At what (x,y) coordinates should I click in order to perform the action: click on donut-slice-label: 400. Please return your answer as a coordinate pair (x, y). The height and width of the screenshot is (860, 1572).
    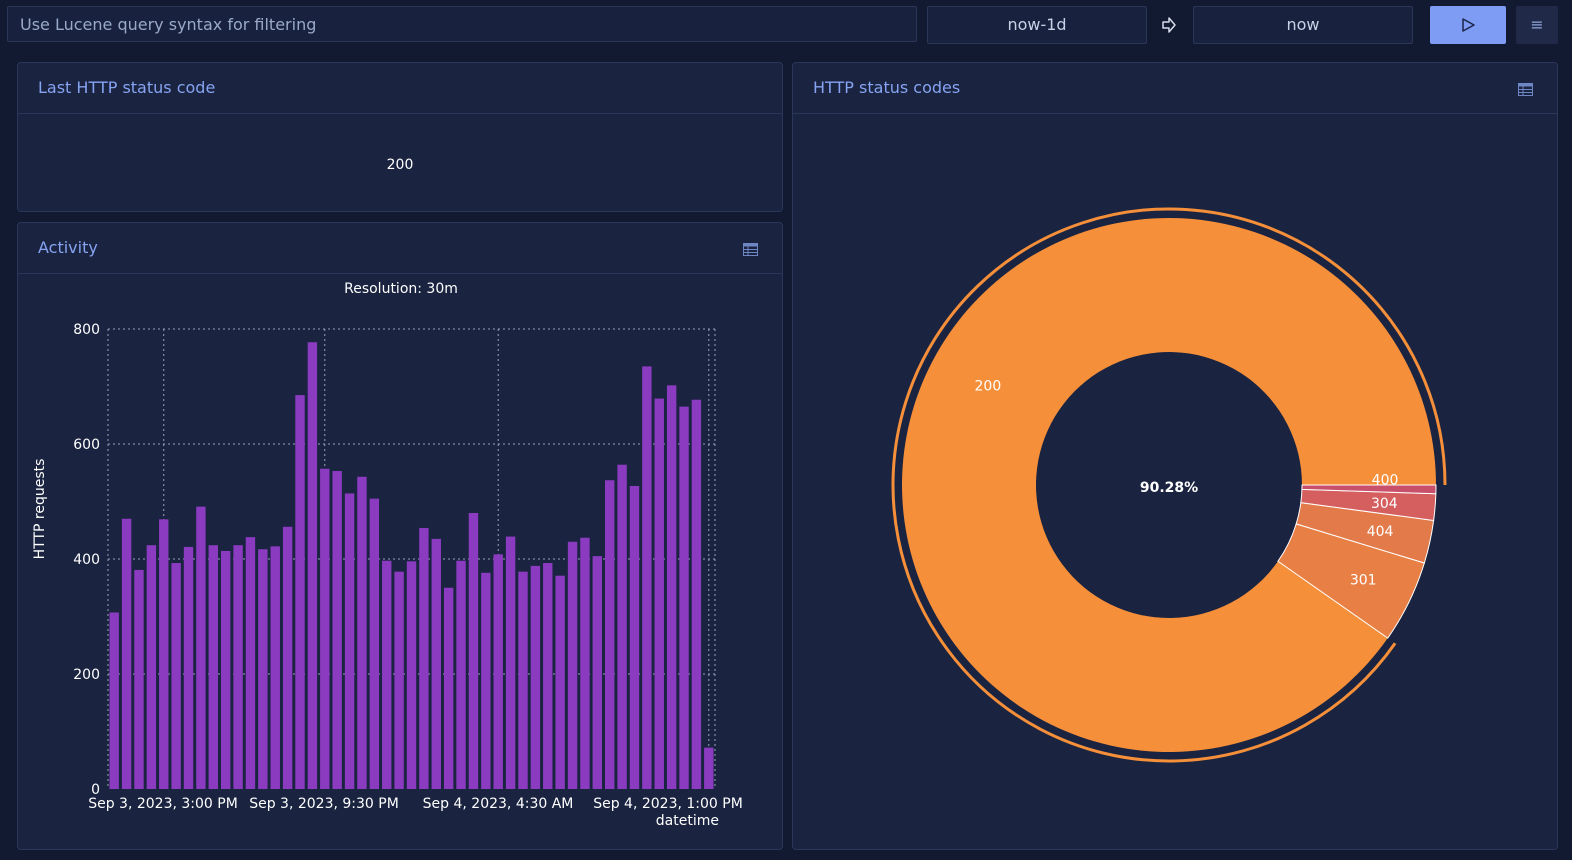
    Looking at the image, I should click on (1385, 481).